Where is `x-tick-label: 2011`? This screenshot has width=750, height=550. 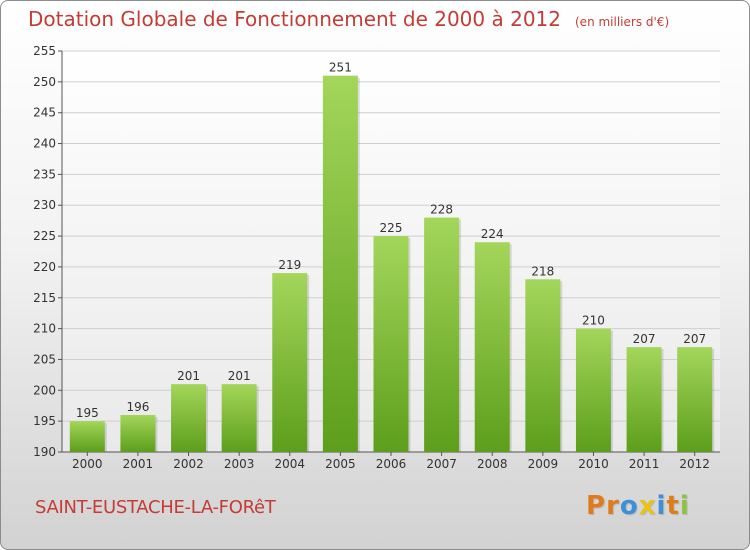
x-tick-label: 2011 is located at coordinates (644, 464).